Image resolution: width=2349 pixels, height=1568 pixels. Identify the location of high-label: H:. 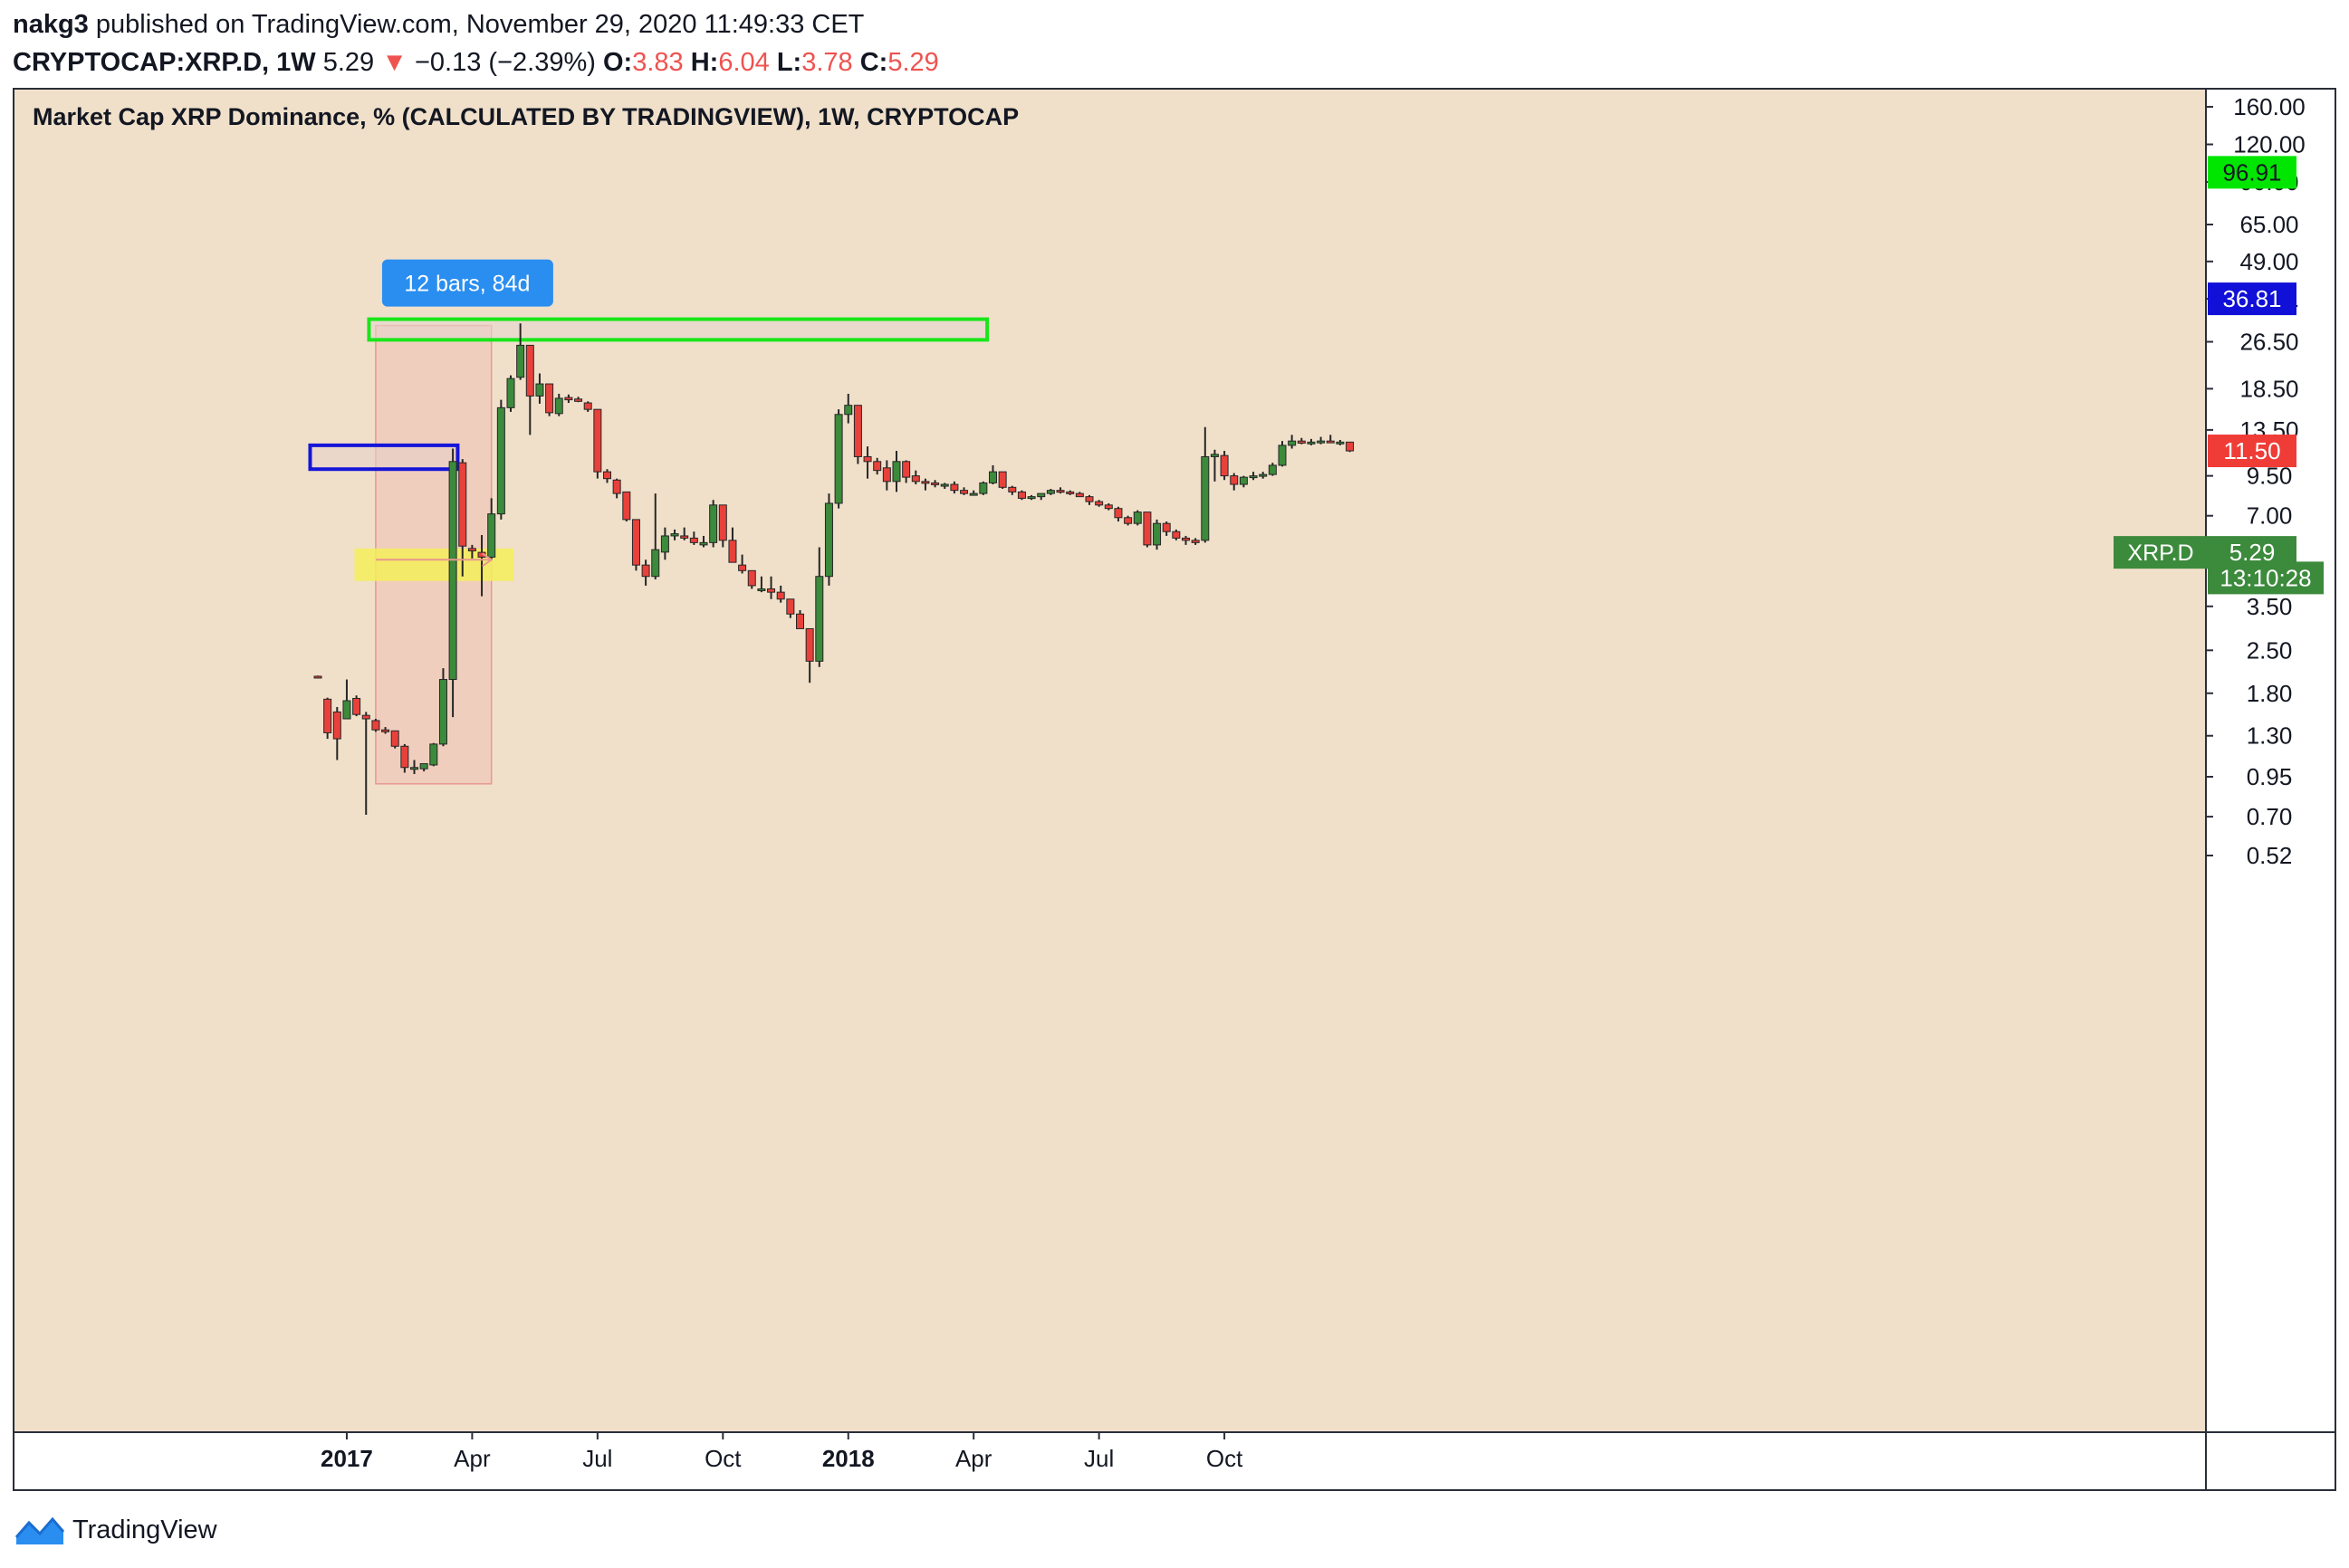
(704, 62).